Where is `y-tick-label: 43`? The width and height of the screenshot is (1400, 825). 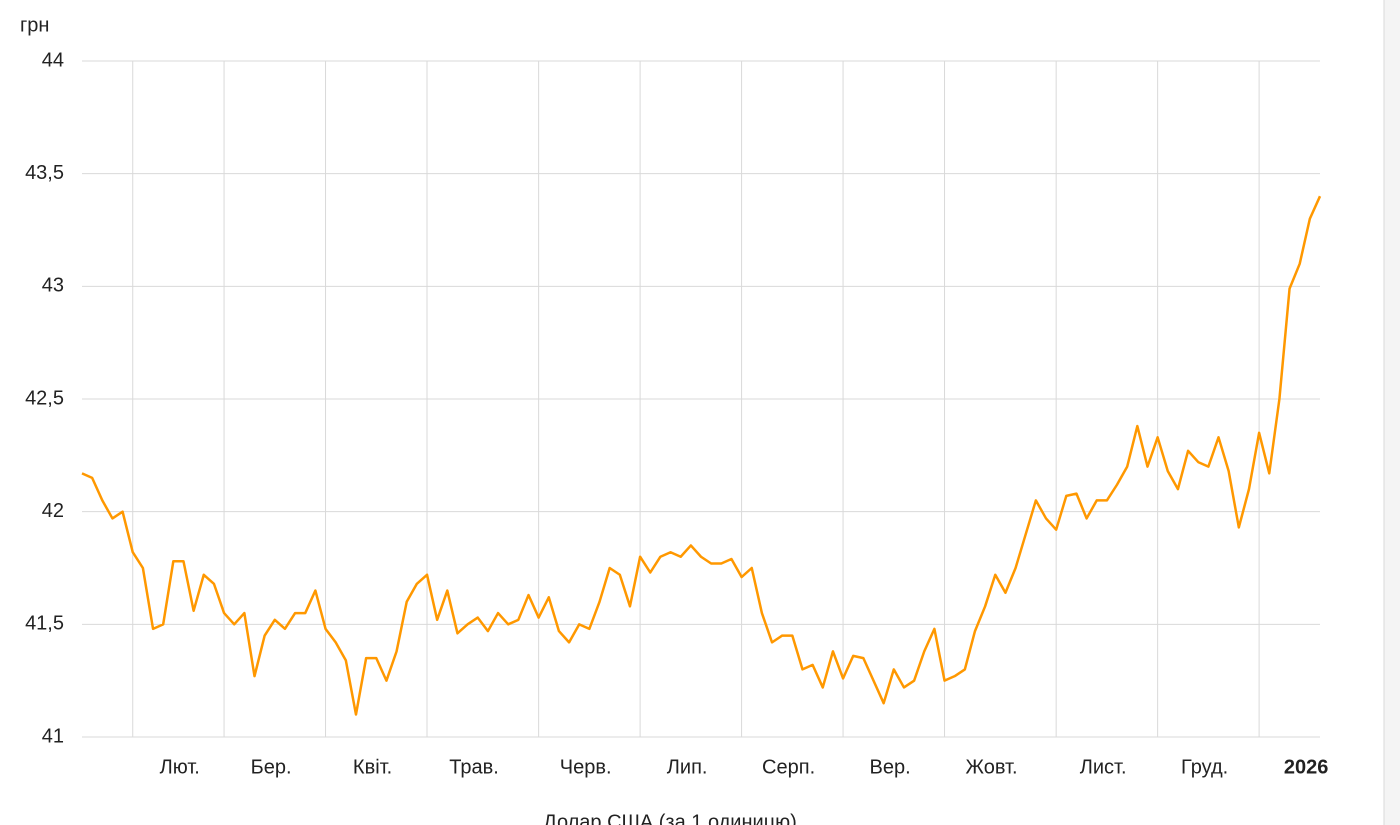 y-tick-label: 43 is located at coordinates (53, 286).